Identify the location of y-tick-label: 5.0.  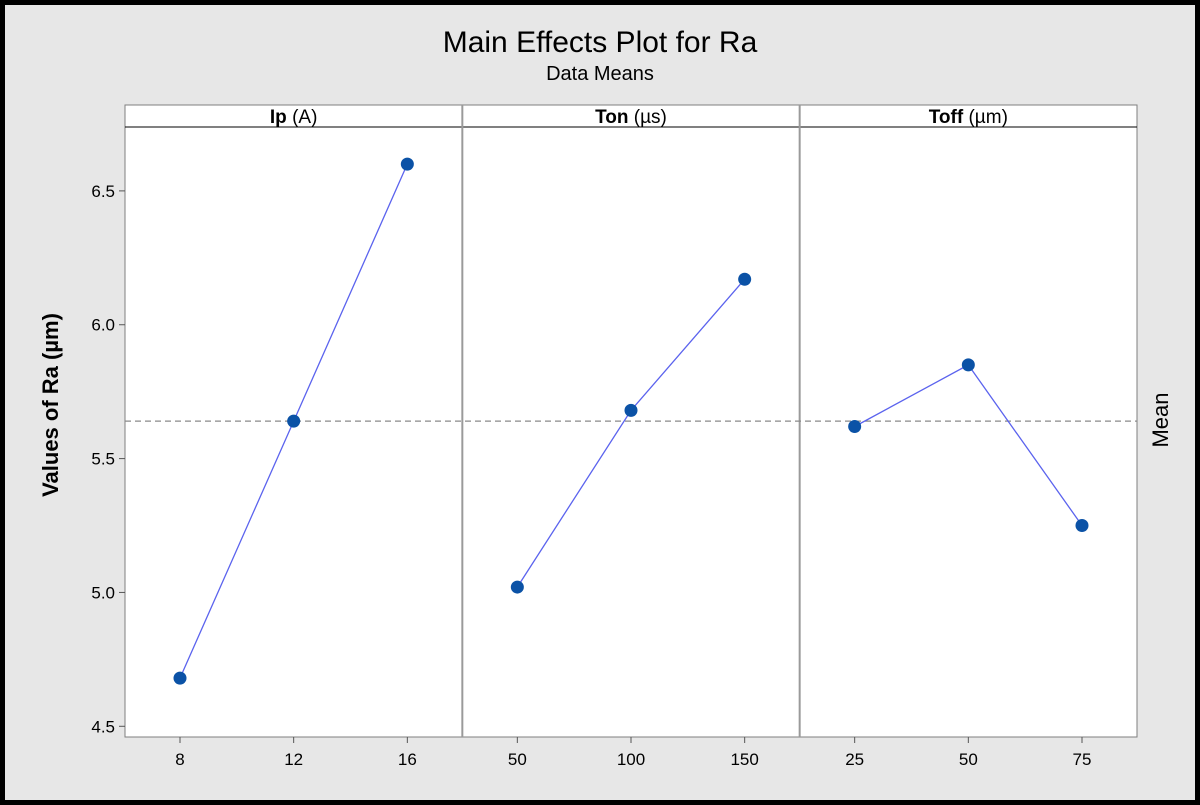
(103, 592).